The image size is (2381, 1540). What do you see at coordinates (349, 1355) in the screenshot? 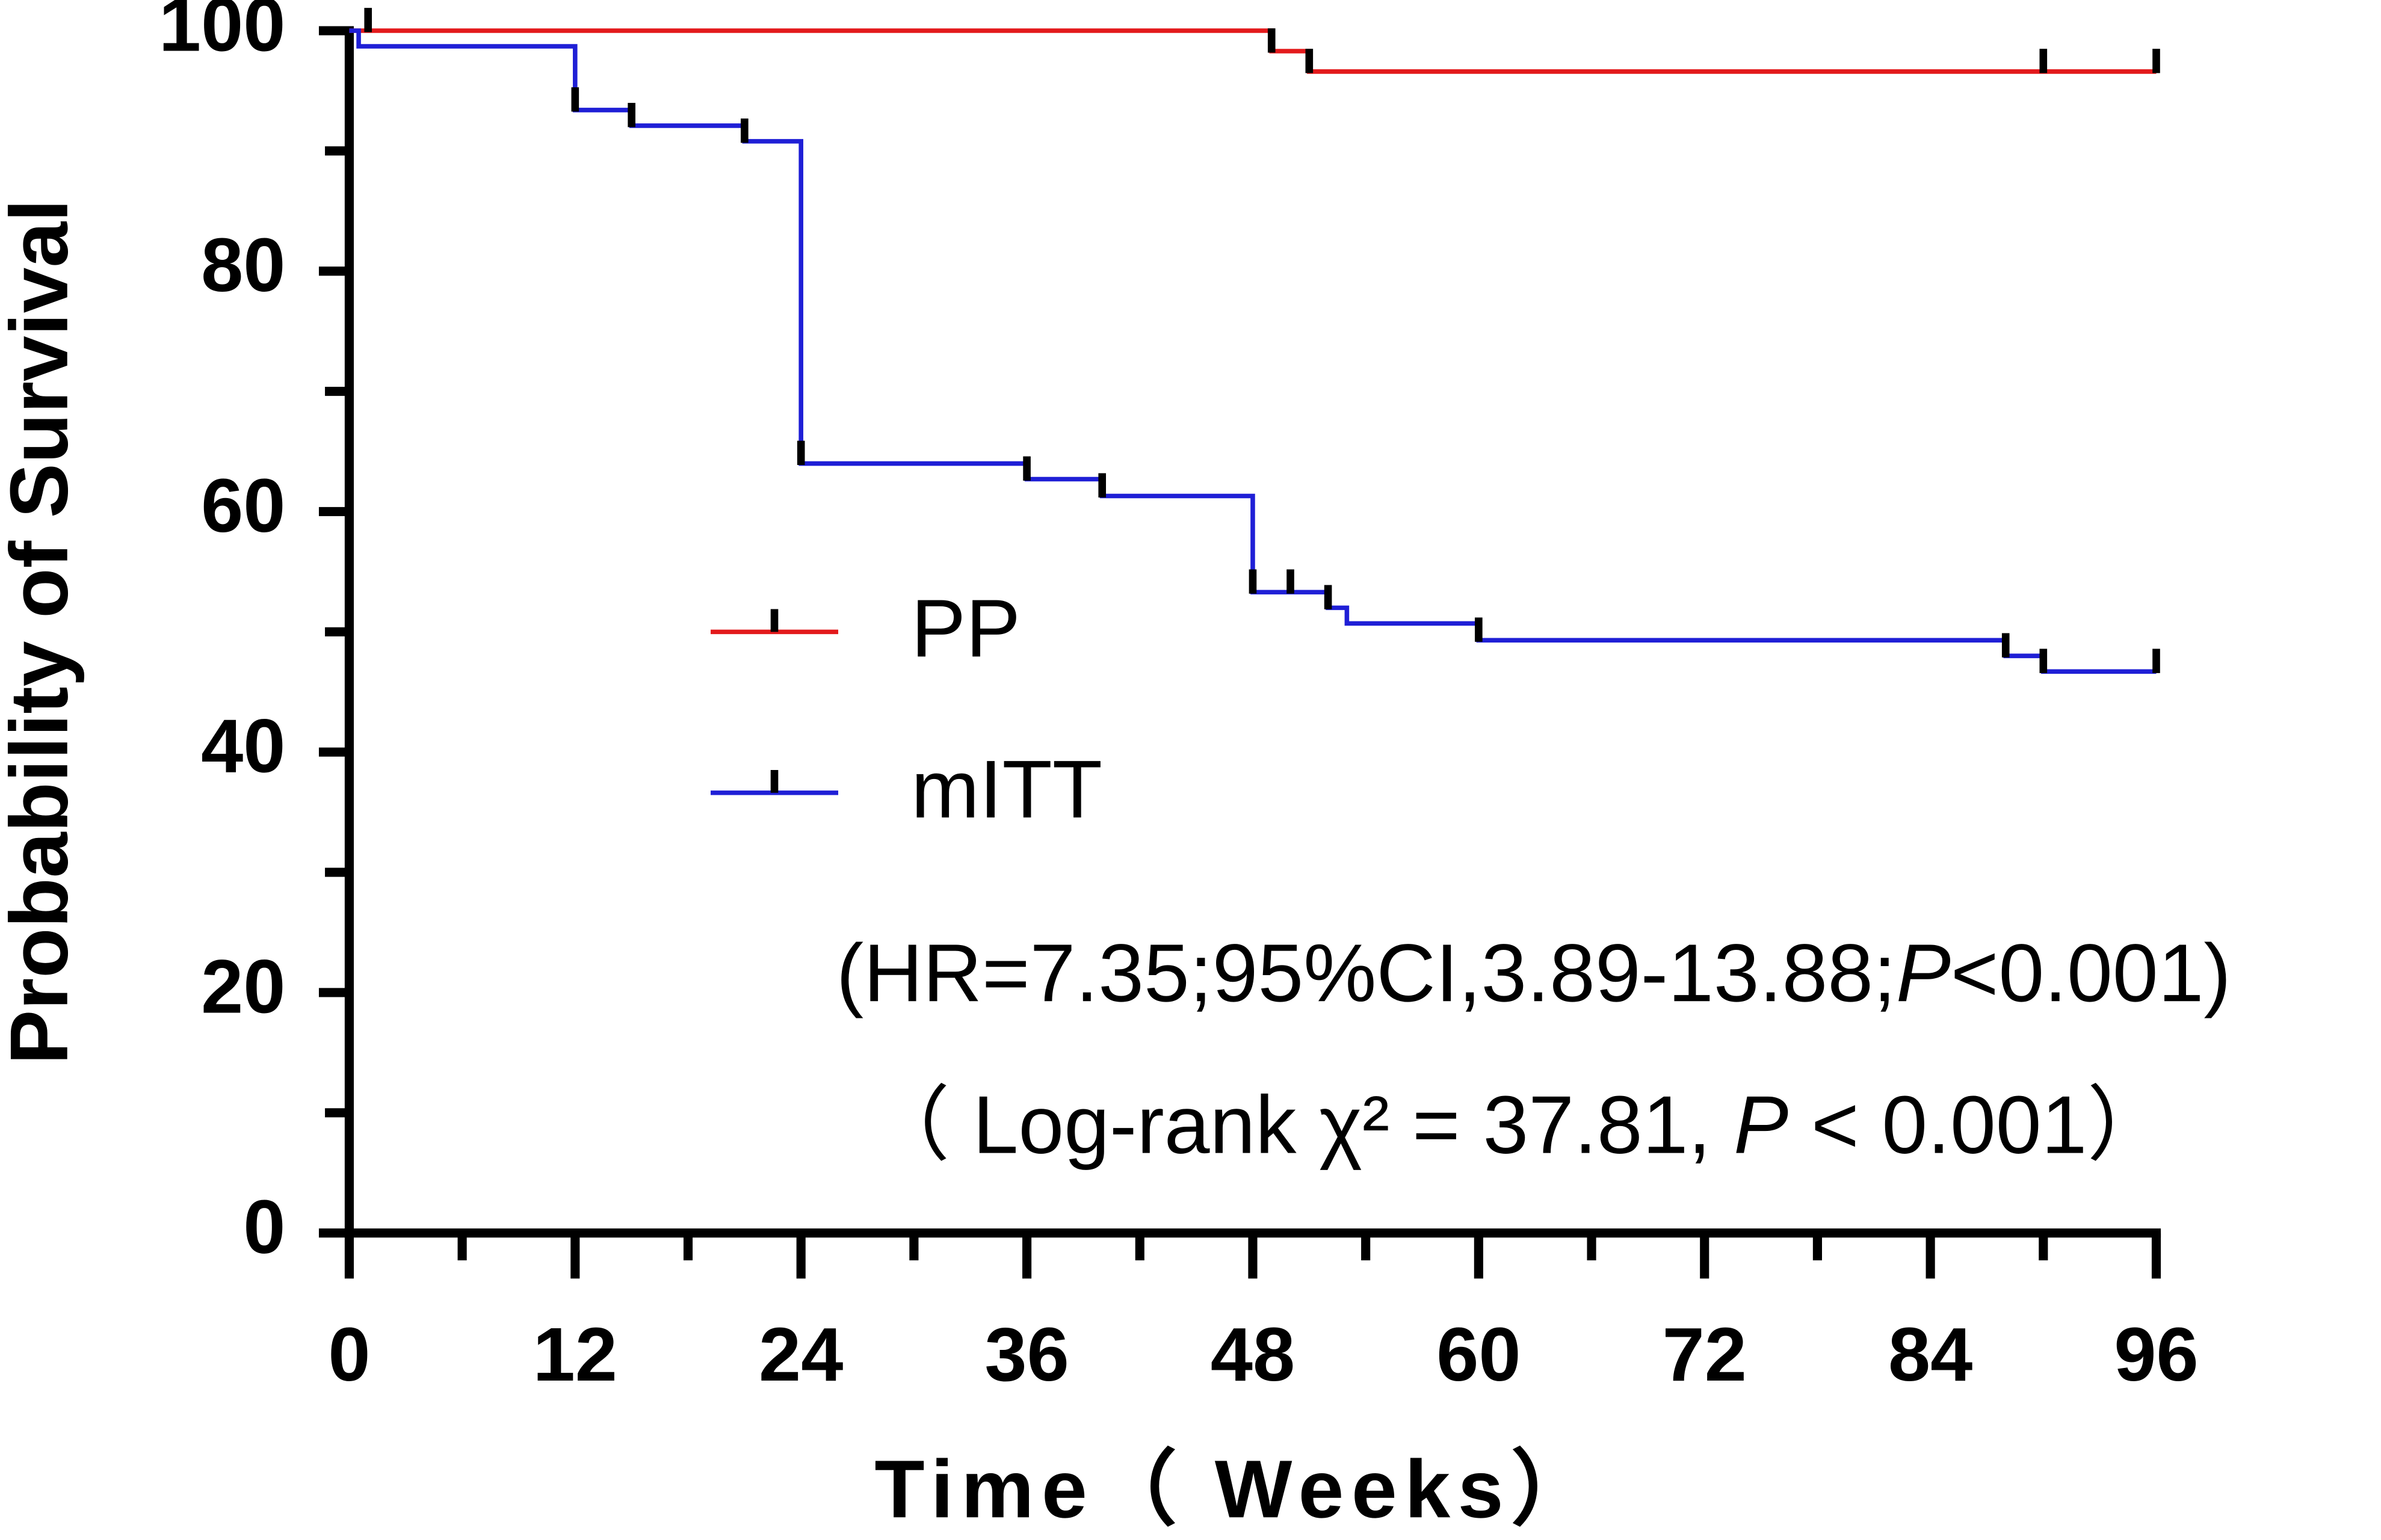
I see `x-tick-label: 0` at bounding box center [349, 1355].